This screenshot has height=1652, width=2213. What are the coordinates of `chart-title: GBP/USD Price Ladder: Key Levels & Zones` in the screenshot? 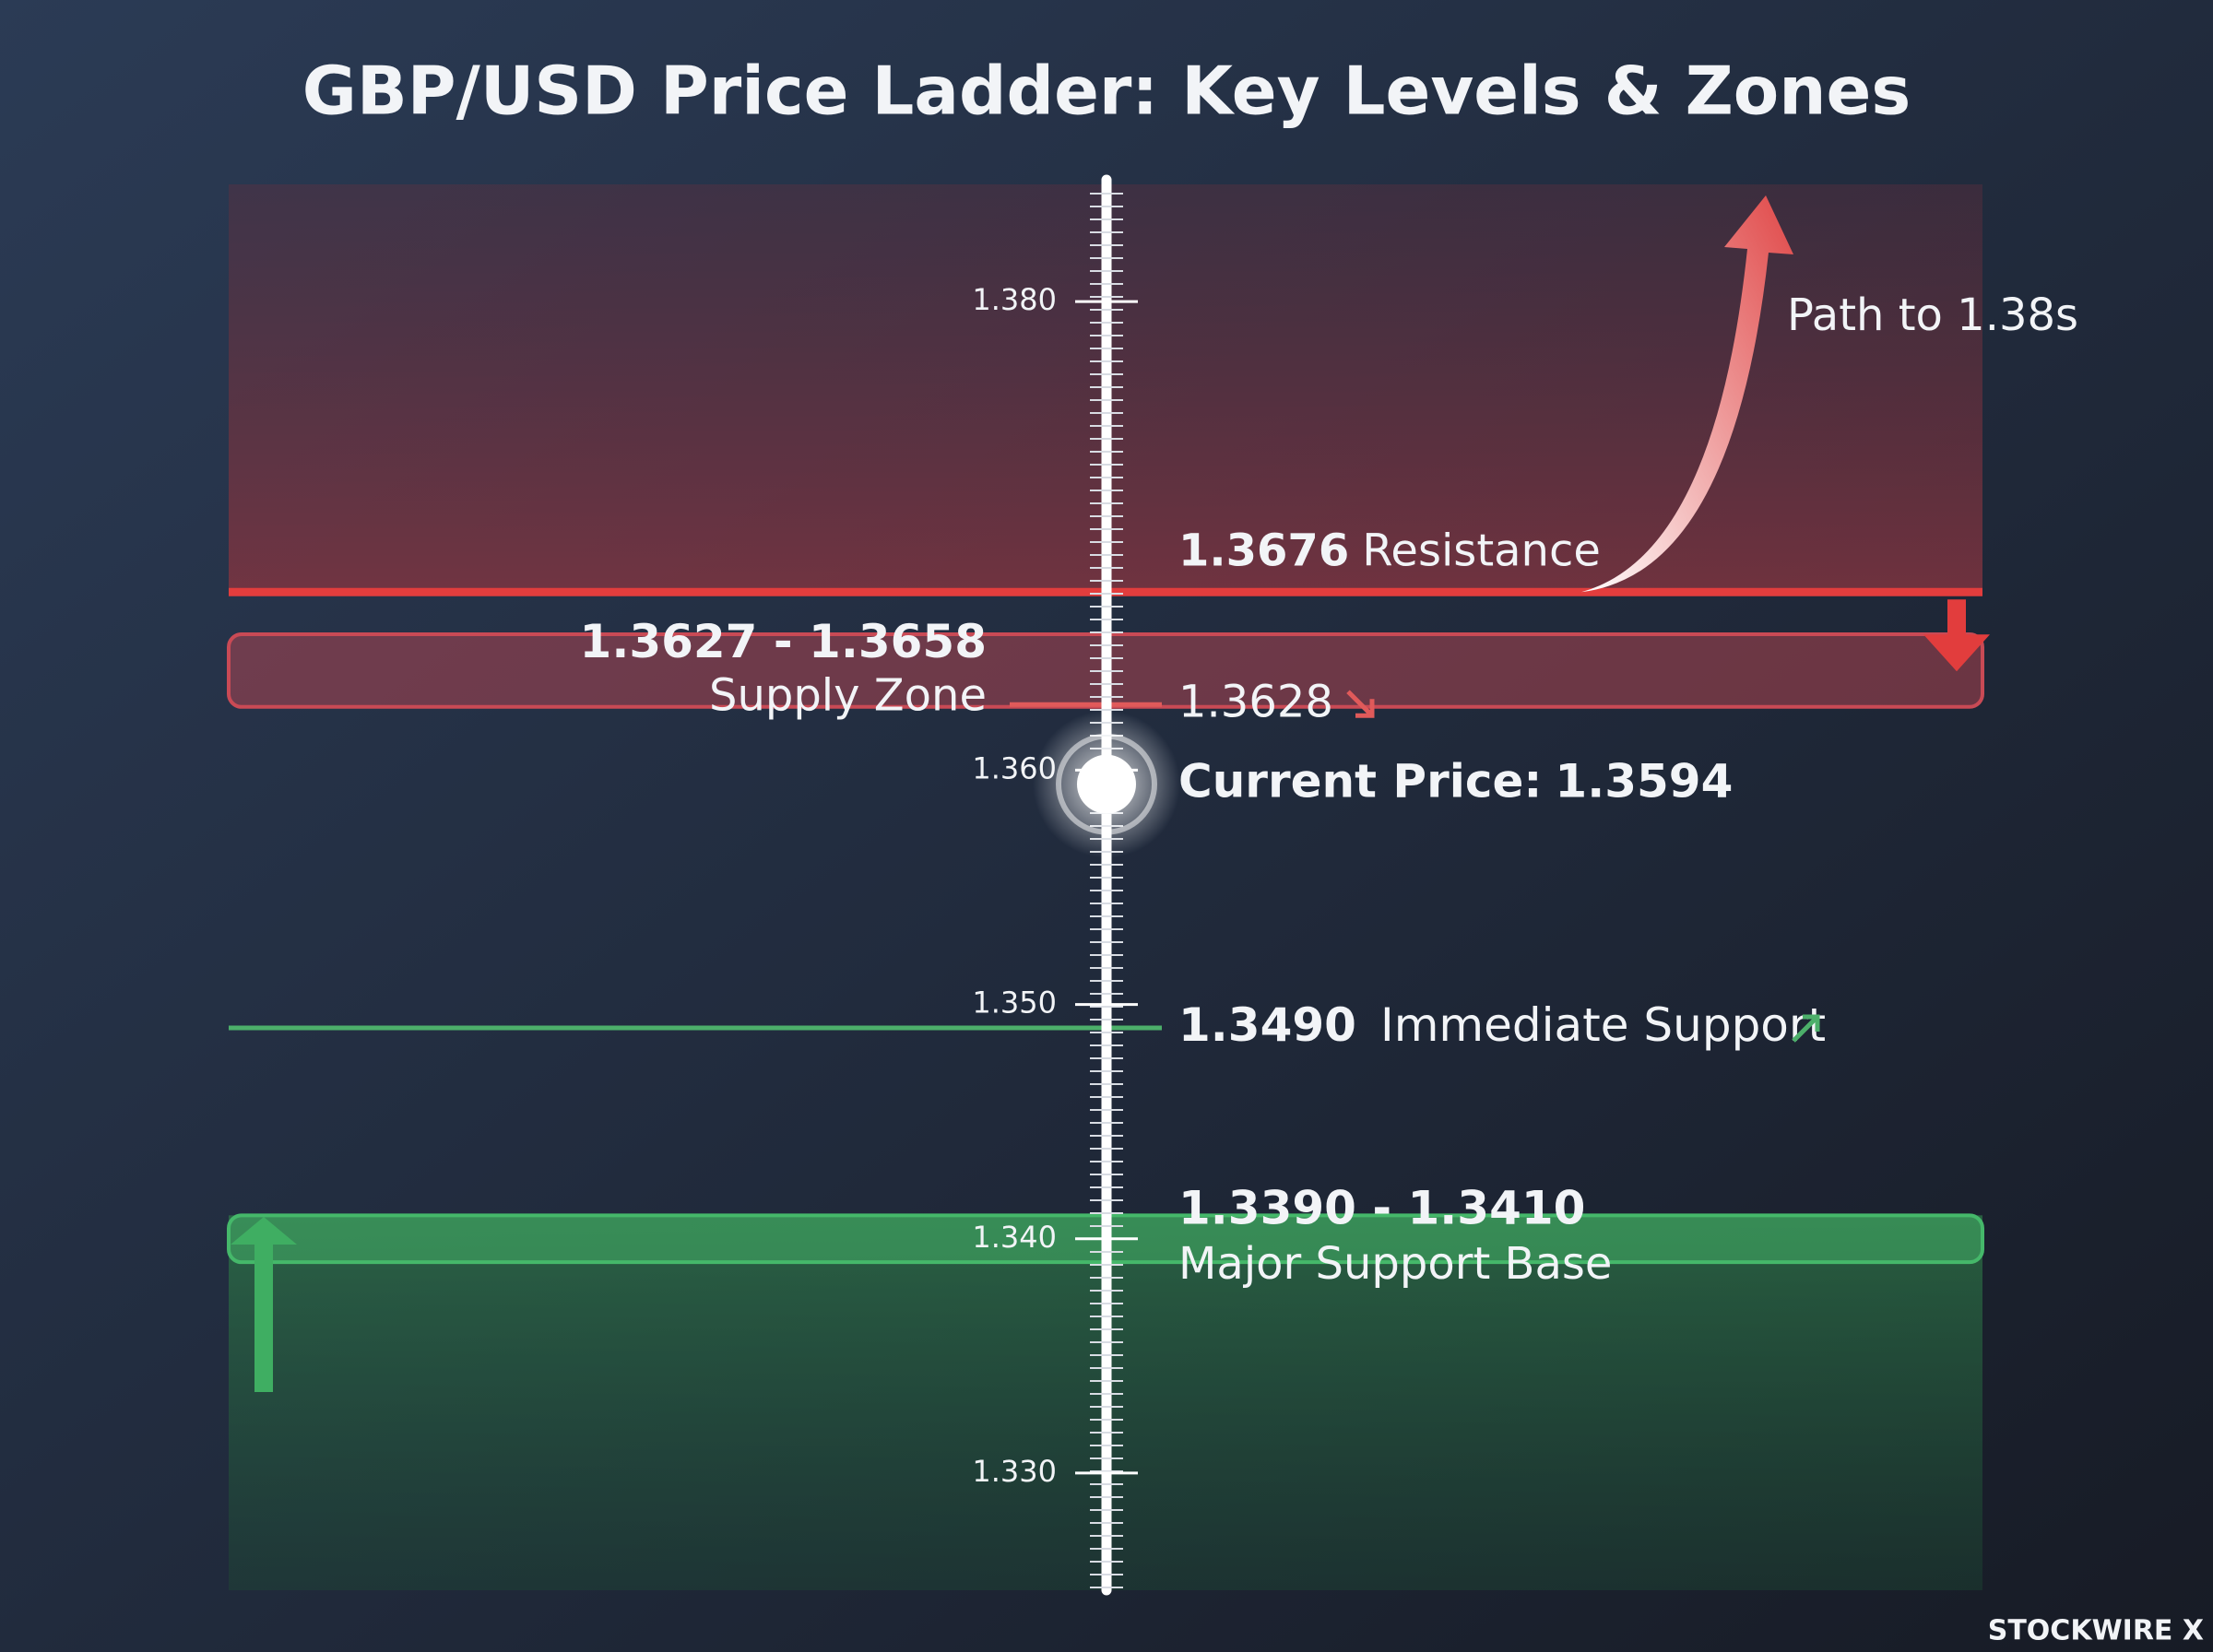 It's located at (1106, 91).